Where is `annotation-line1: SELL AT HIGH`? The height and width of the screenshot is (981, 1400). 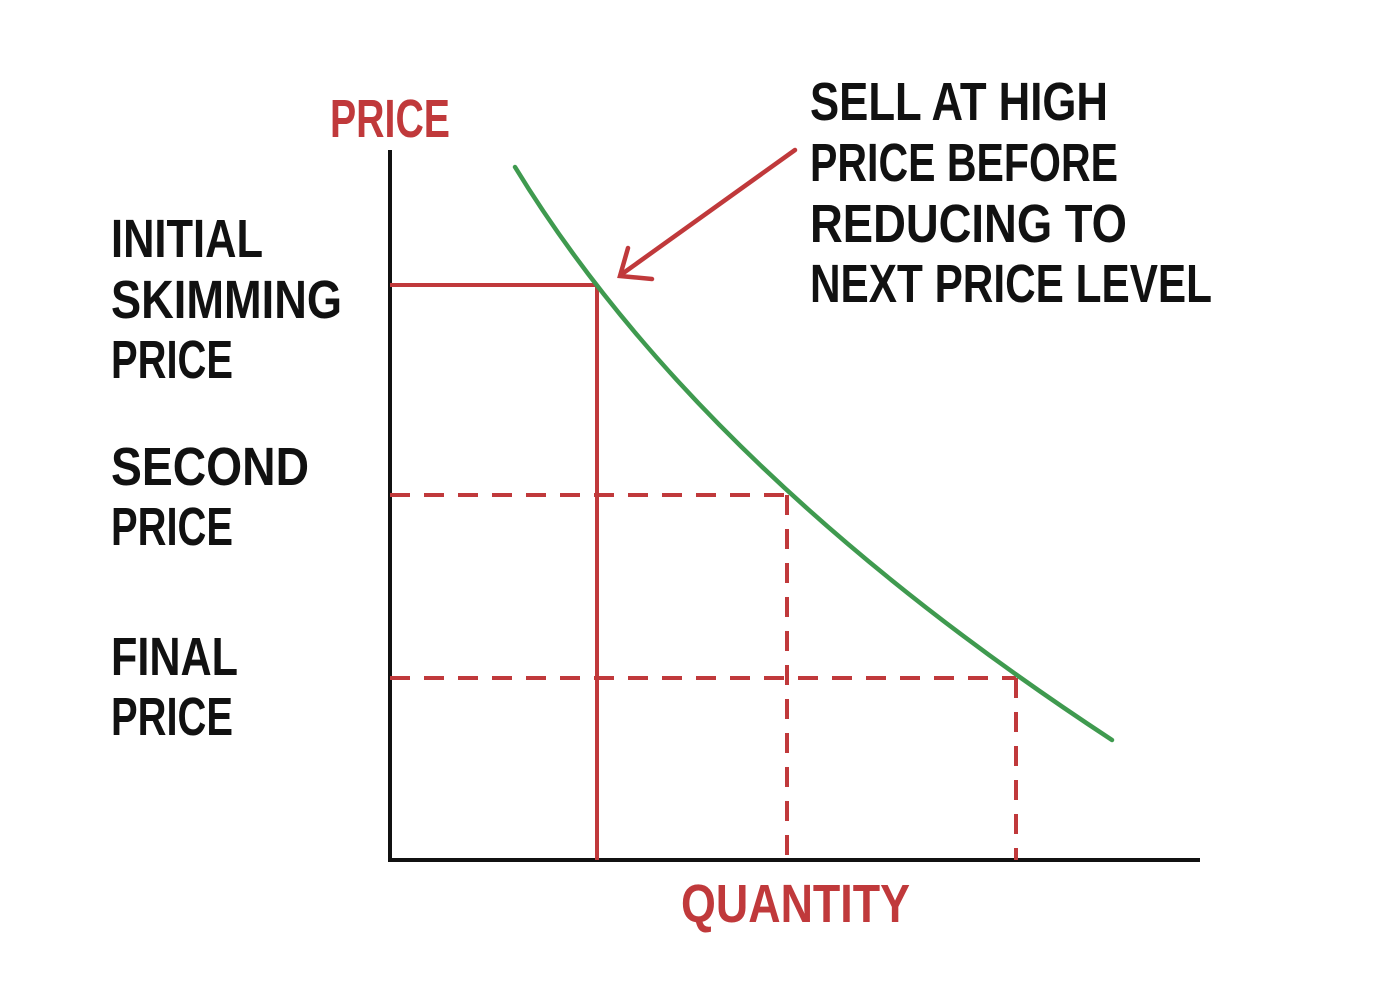 annotation-line1: SELL AT HIGH is located at coordinates (959, 102).